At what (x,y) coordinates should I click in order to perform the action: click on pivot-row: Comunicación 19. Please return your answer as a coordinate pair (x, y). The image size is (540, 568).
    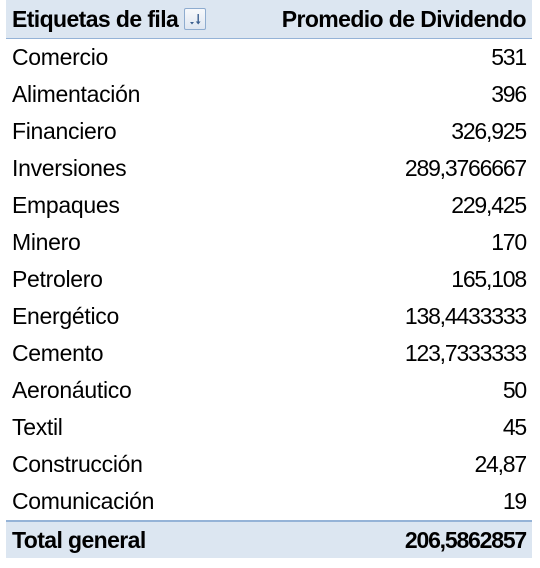
    Looking at the image, I should click on (269, 501).